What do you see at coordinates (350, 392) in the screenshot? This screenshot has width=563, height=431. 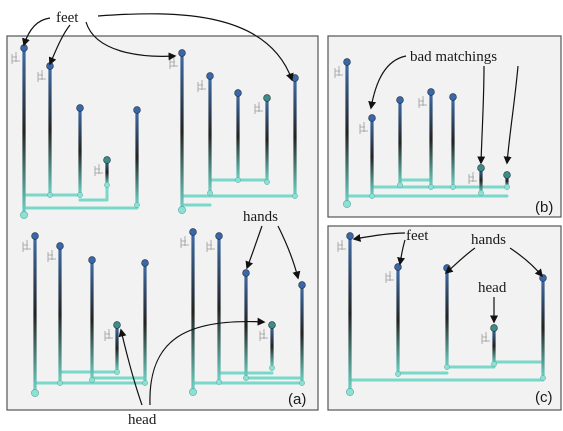 I see `tree-c-root-node` at bounding box center [350, 392].